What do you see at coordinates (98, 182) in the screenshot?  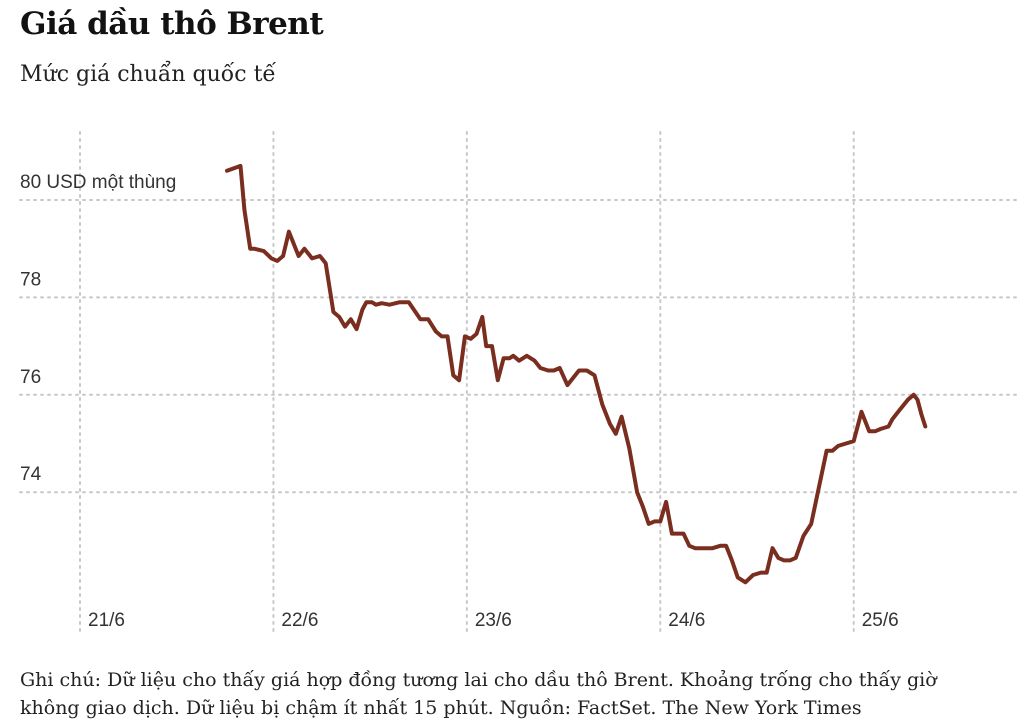 I see `y-tick-label: 80 USD một thùng` at bounding box center [98, 182].